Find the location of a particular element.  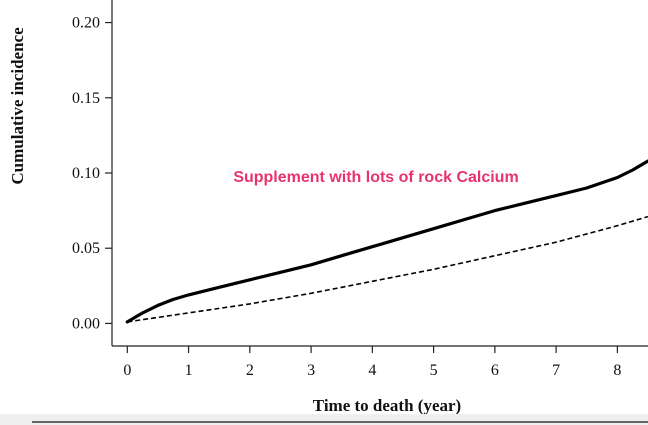

x-axis-title: Time to death (year) is located at coordinates (387, 405).